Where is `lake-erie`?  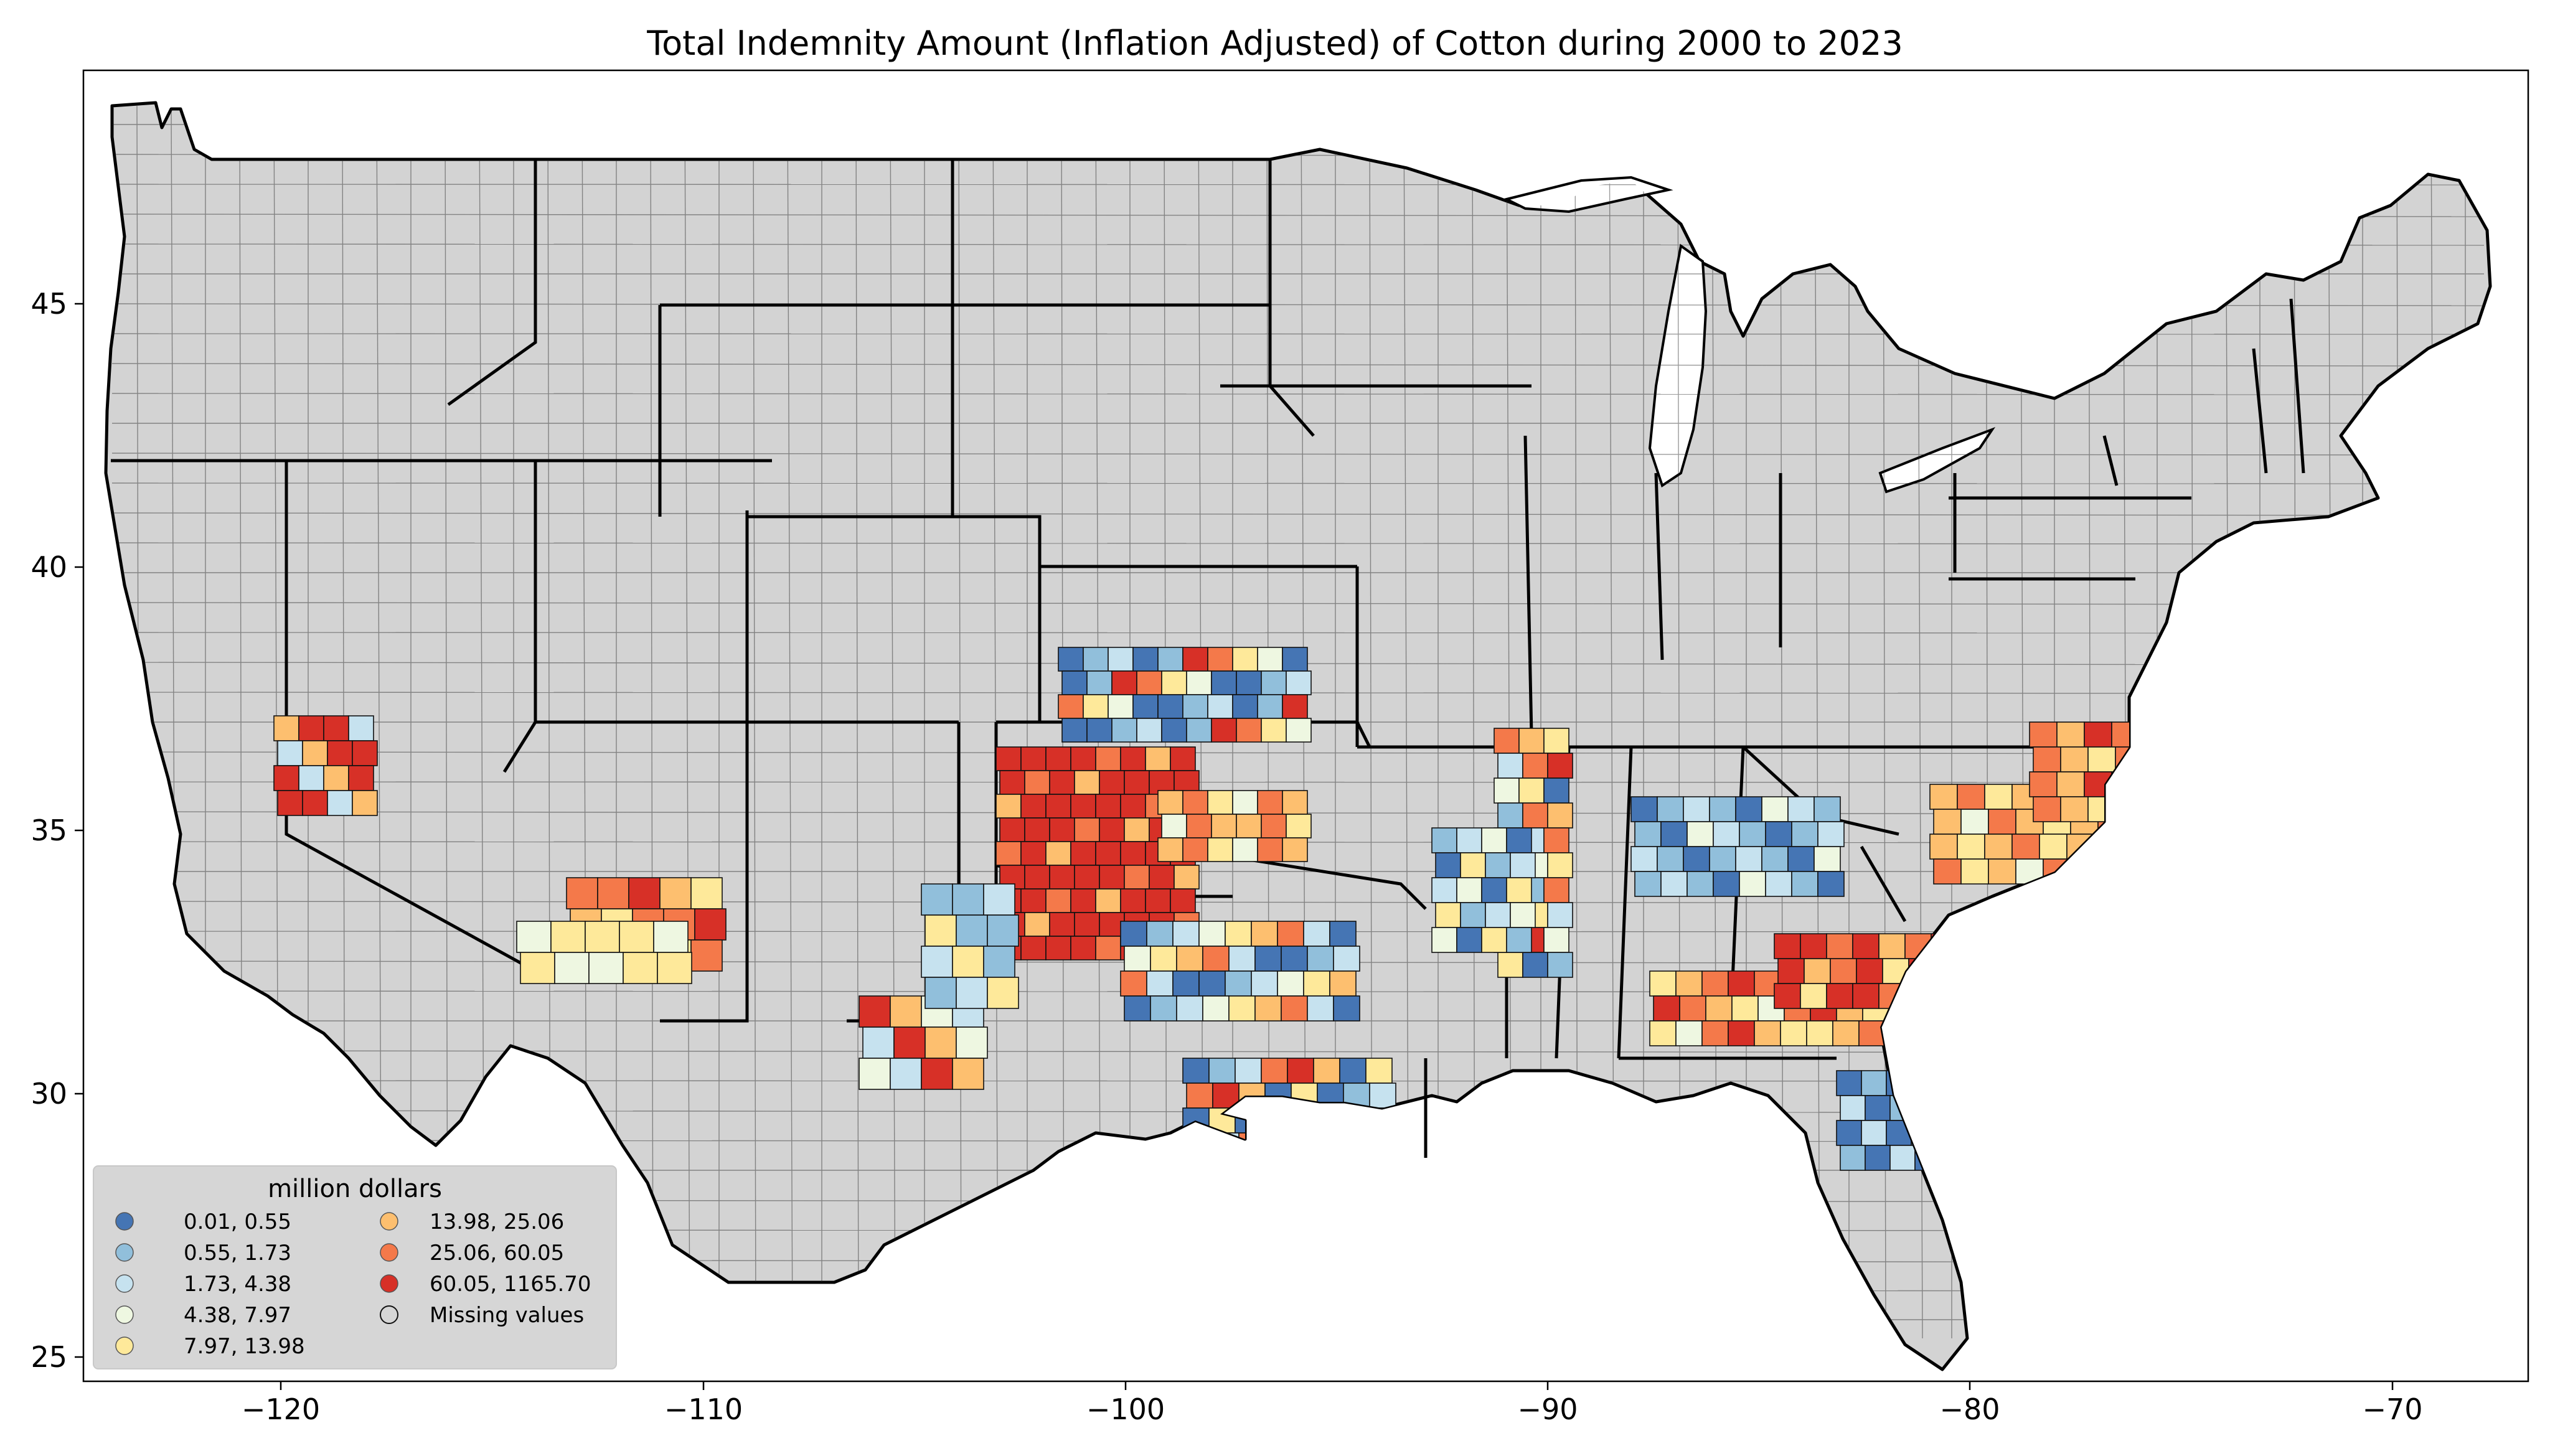
lake-erie is located at coordinates (1937, 460).